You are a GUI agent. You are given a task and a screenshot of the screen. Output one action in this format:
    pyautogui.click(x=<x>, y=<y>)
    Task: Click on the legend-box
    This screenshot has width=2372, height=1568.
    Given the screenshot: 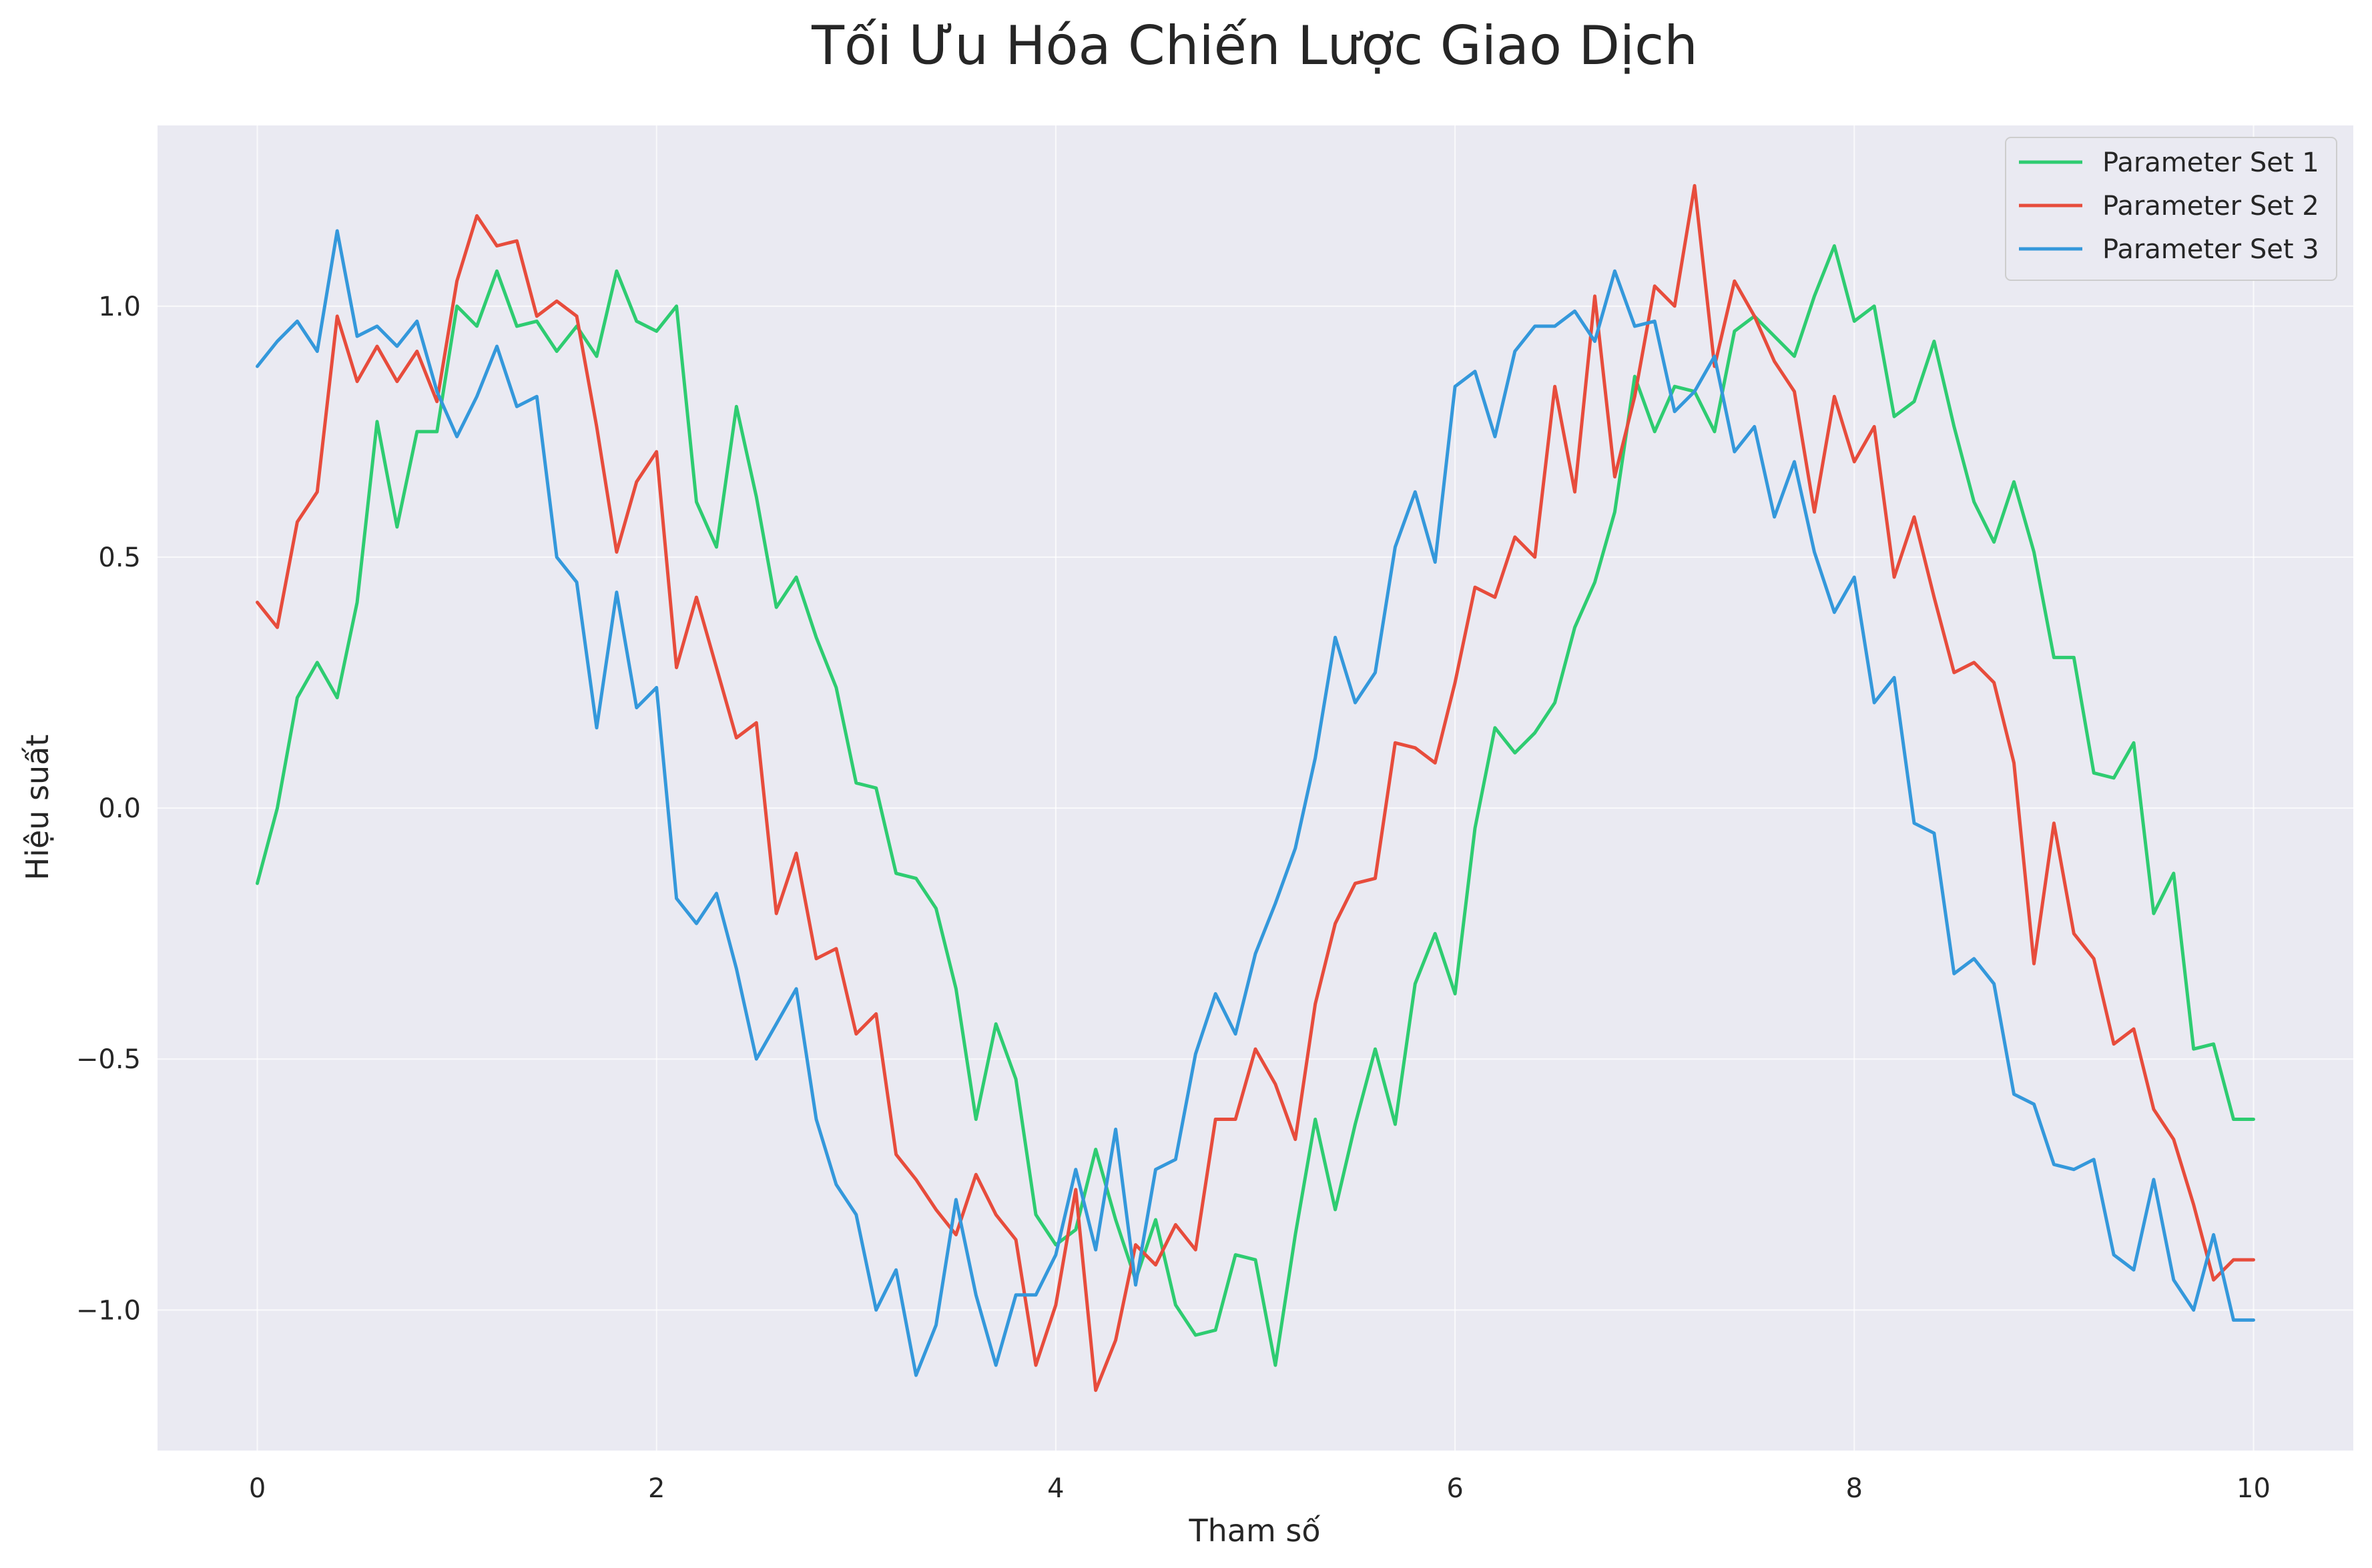 What is the action you would take?
    pyautogui.click(x=2171, y=209)
    